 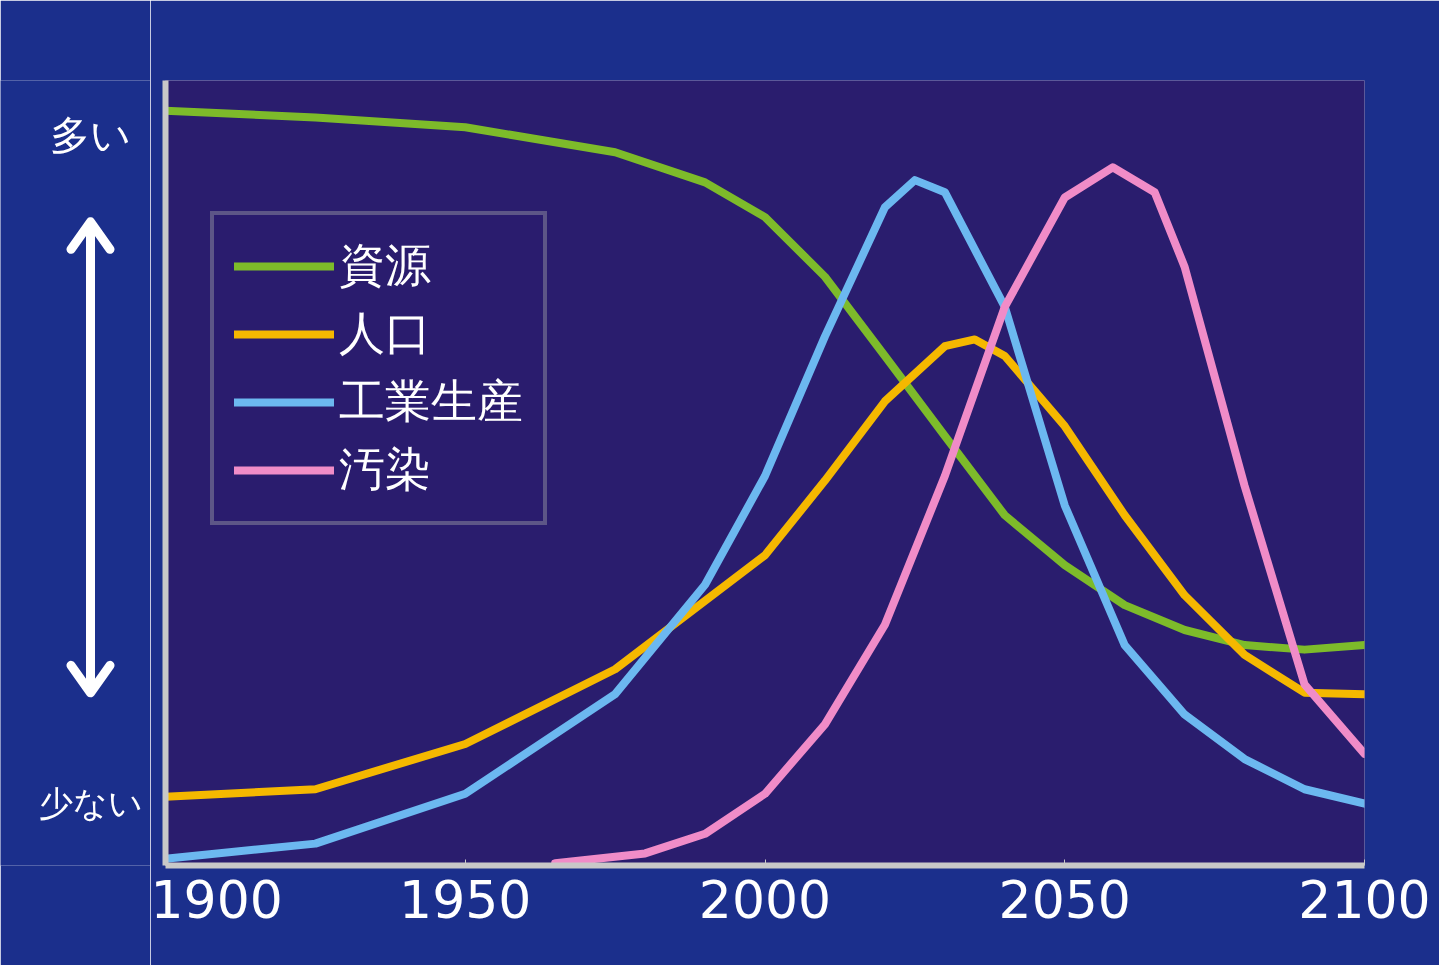 I want to click on x-tick-label: 1950, so click(x=465, y=899).